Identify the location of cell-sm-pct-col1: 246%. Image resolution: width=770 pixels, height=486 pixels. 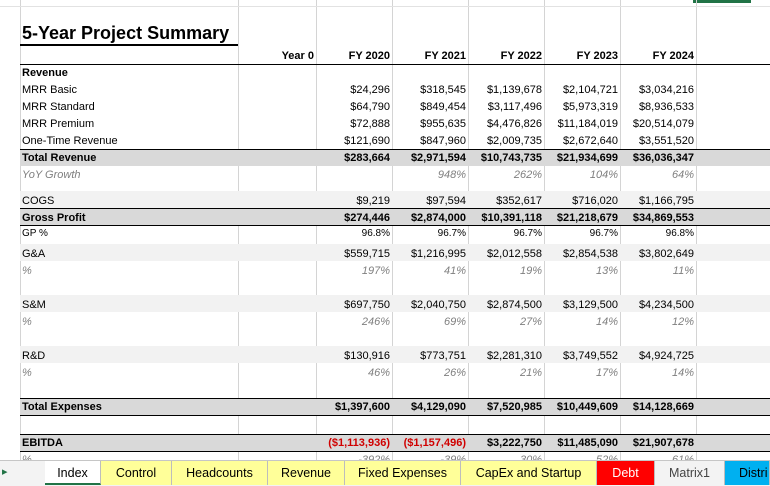
(375, 322).